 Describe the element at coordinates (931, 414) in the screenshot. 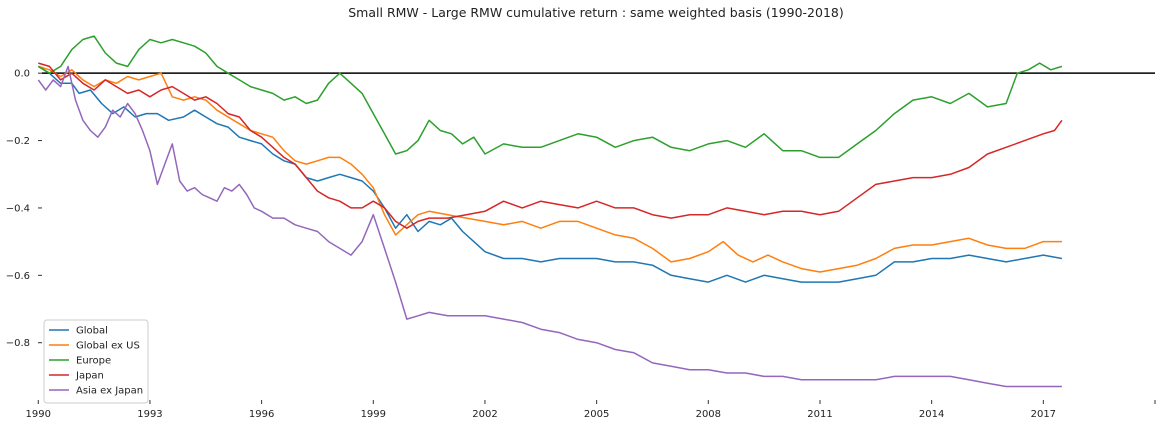

I see `x-tick-label: 2014` at that location.